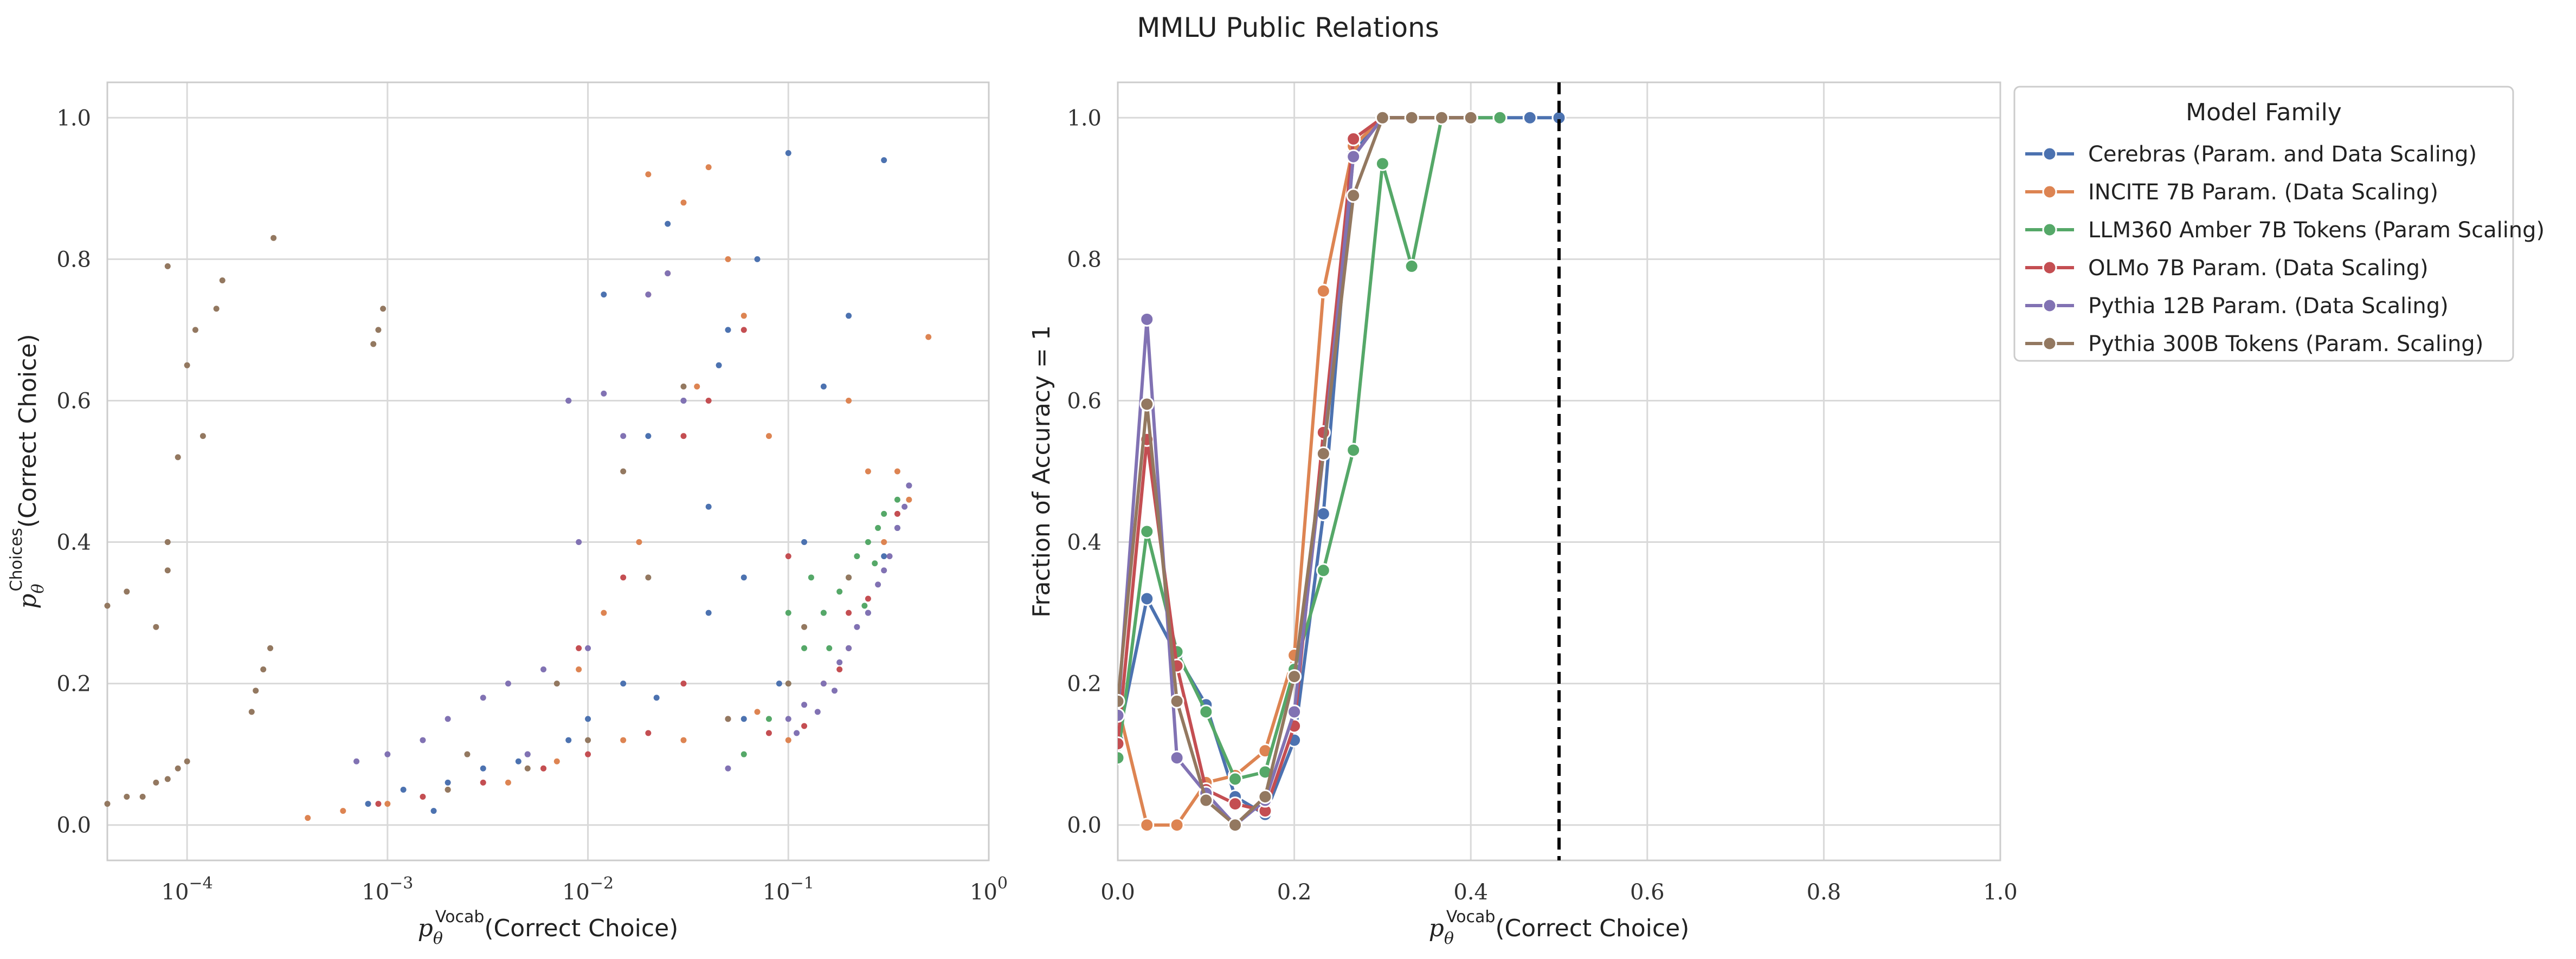 Image resolution: width=2576 pixels, height=959 pixels. Describe the element at coordinates (1294, 892) in the screenshot. I see `right-x-tick-label: 0.2` at that location.